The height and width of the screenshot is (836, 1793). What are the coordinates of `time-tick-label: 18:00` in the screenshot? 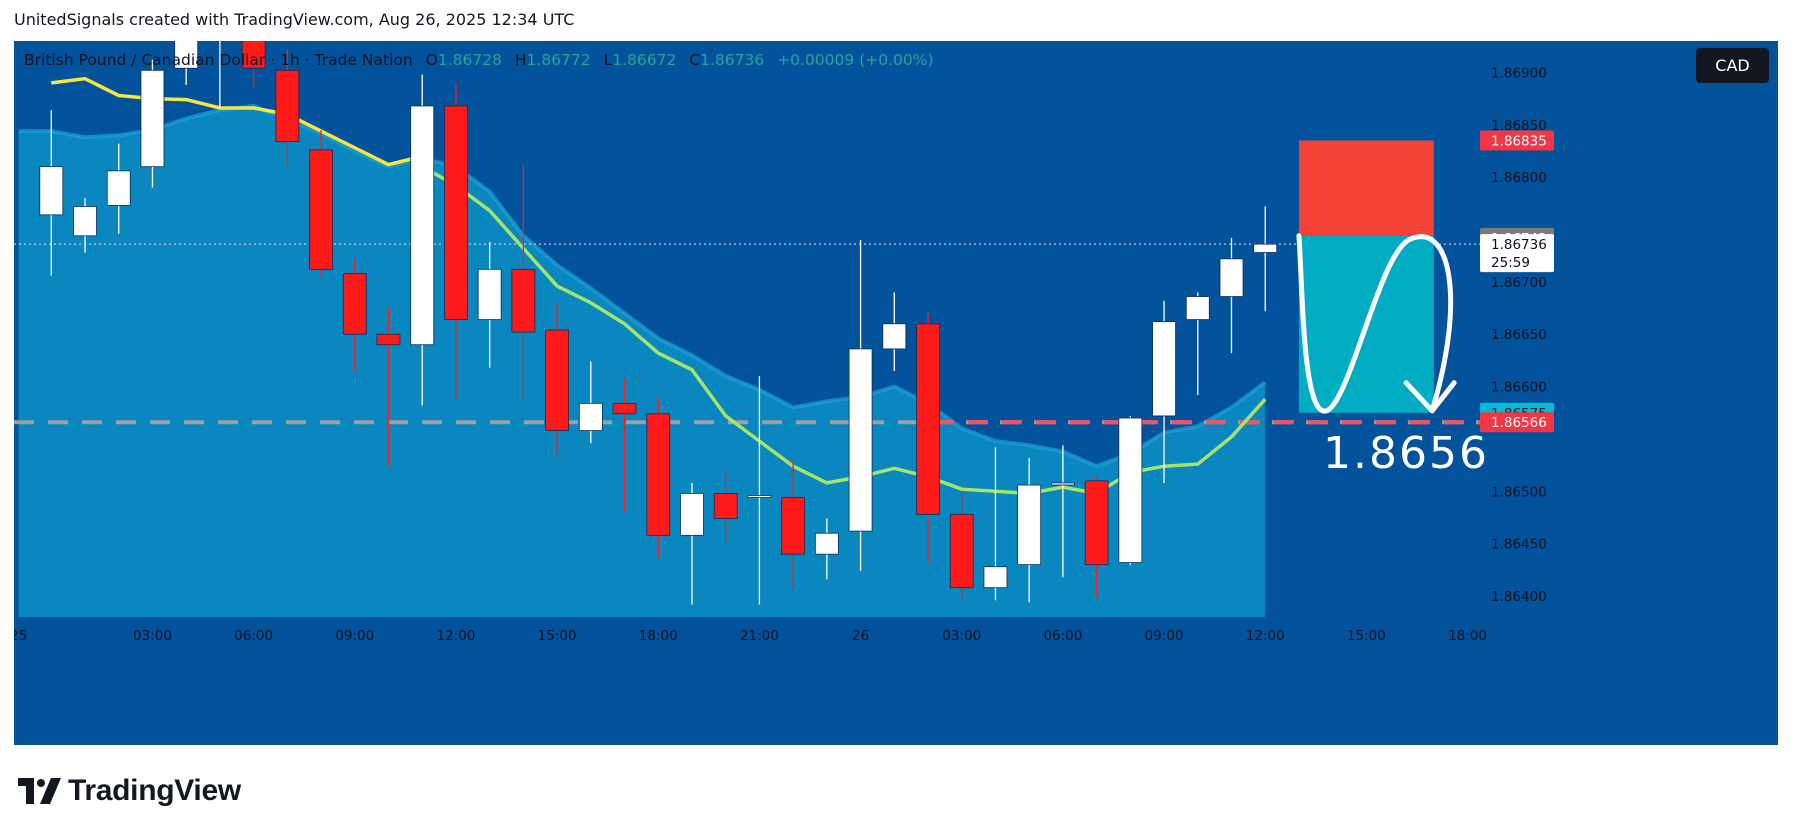 It's located at (1467, 636).